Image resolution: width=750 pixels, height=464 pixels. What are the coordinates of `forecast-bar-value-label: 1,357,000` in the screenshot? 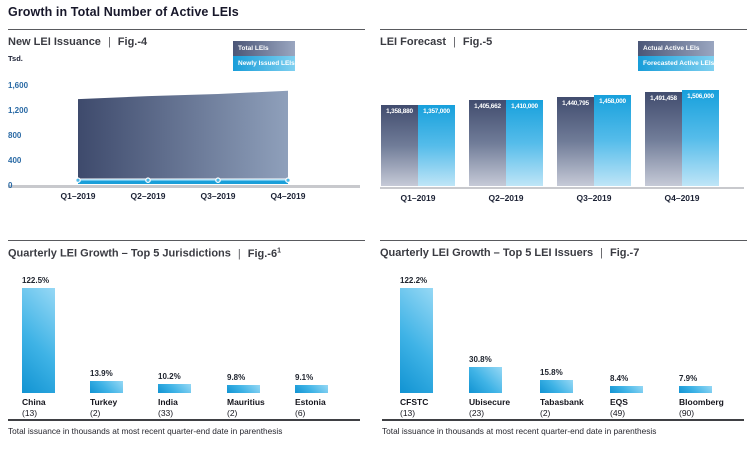 It's located at (436, 112).